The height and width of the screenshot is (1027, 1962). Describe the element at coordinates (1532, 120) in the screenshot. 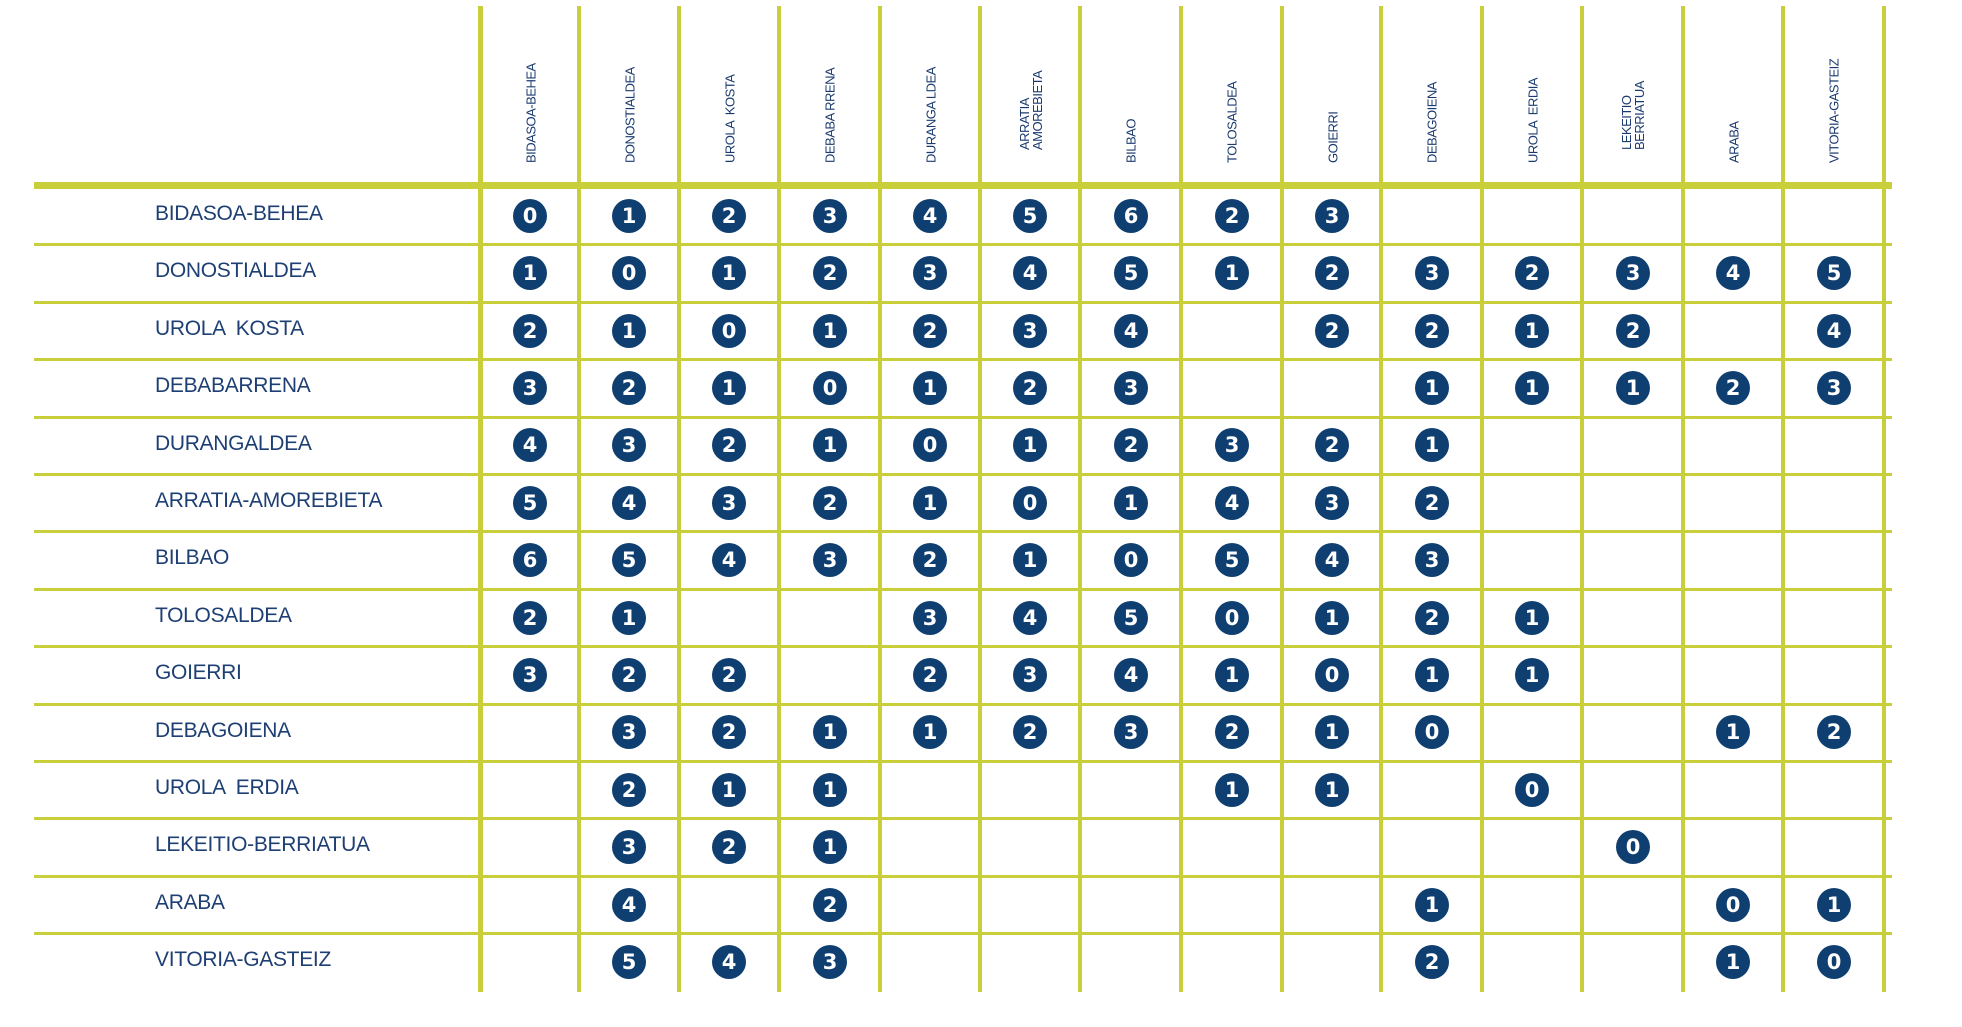

I see `column-header-label: UROLA ERDIA` at that location.